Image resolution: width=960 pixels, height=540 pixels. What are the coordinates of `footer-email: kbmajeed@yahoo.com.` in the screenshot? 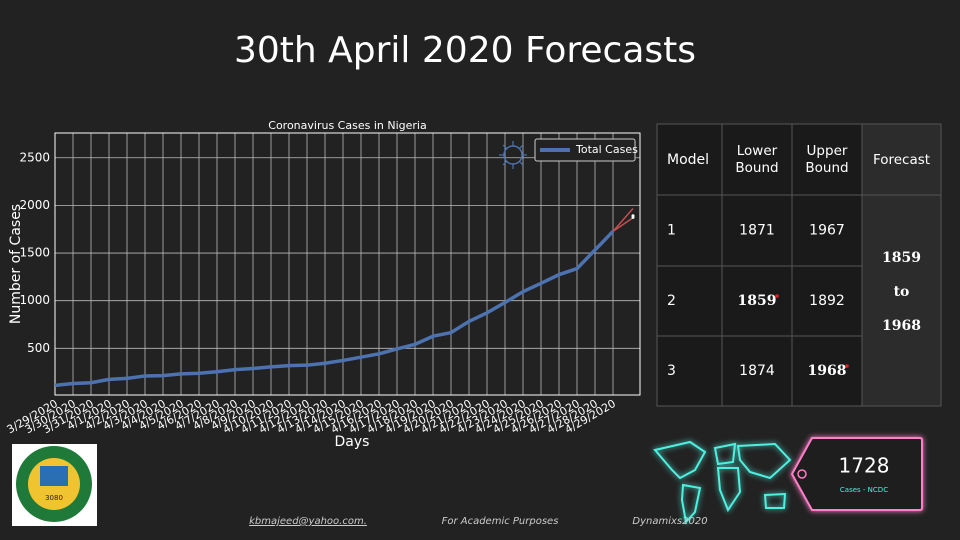 It's located at (308, 521).